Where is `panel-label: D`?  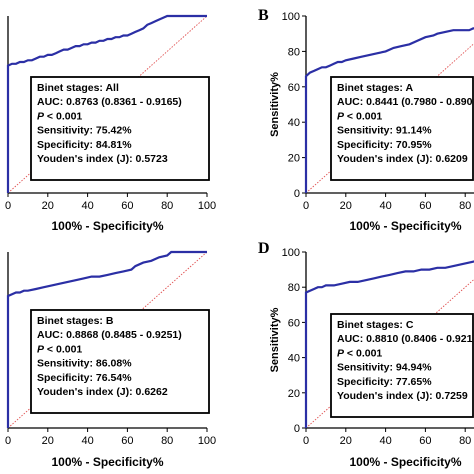
panel-label: D is located at coordinates (264, 248).